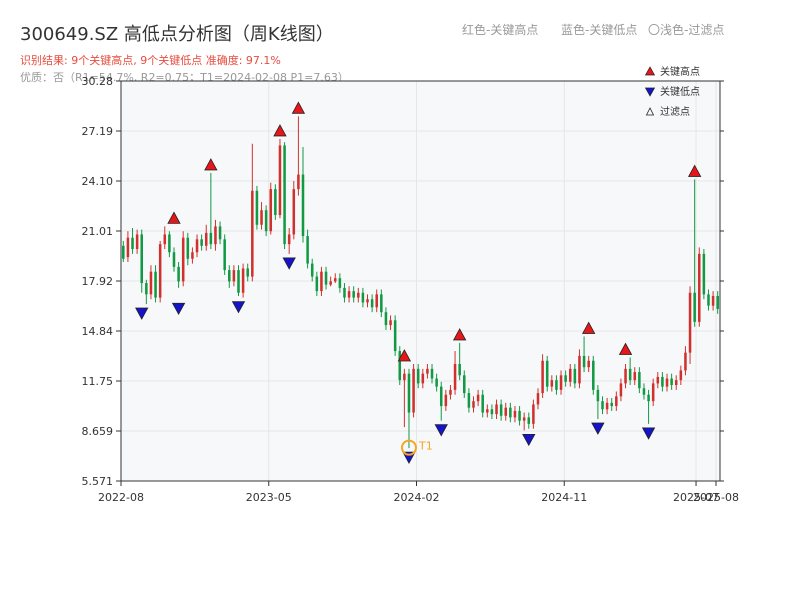 The image size is (800, 600). What do you see at coordinates (686, 30) in the screenshot?
I see `hint-light-filtered: 〇浅色-过滤点` at bounding box center [686, 30].